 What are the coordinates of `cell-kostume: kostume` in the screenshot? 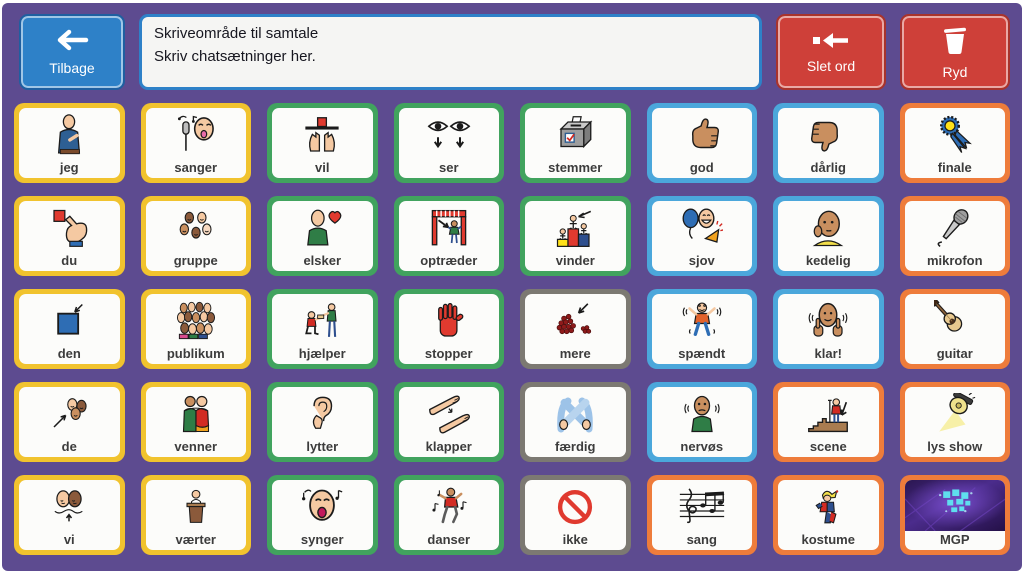 It's located at (828, 515).